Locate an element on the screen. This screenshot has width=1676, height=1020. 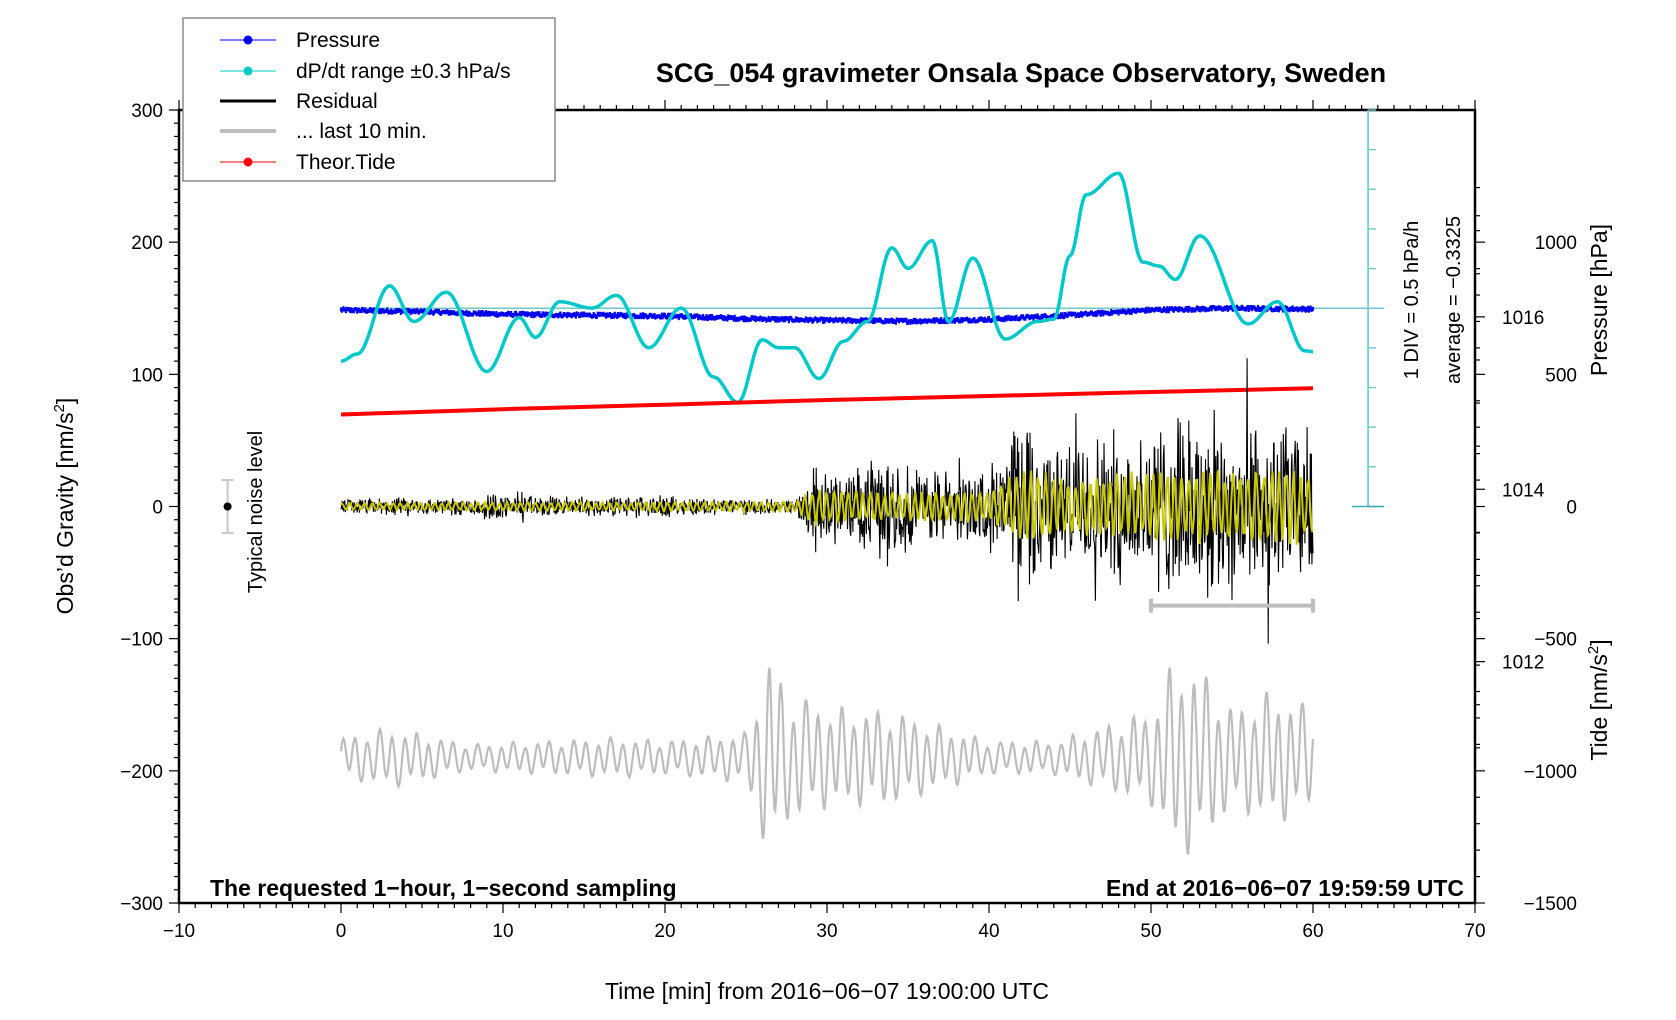
left-note: The requested 1−hour, 1−second sampling is located at coordinates (443, 888).